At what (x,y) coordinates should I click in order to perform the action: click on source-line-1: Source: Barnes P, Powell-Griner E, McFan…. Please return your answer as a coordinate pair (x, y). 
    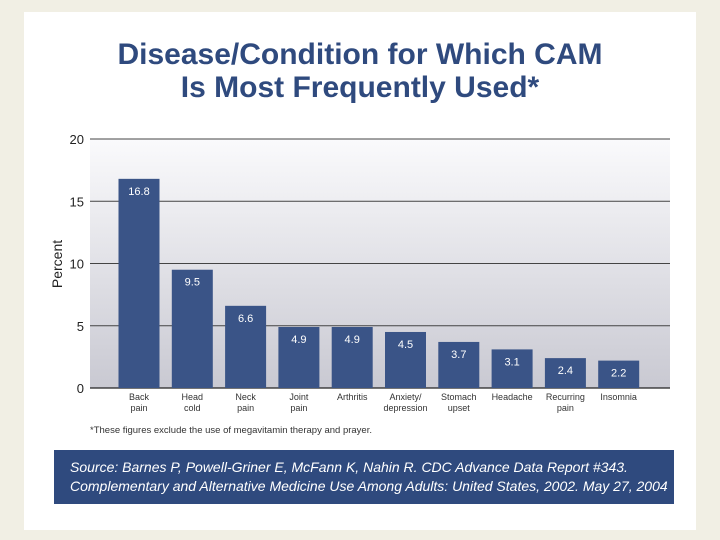
    Looking at the image, I should click on (349, 467).